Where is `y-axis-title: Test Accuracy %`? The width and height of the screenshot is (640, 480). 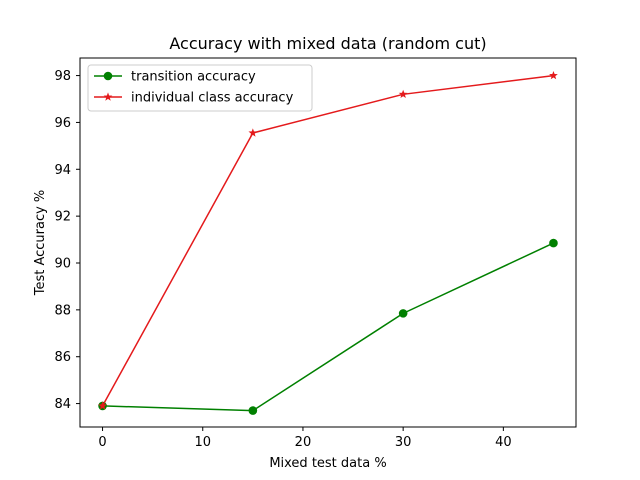 y-axis-title: Test Accuracy % is located at coordinates (40, 243).